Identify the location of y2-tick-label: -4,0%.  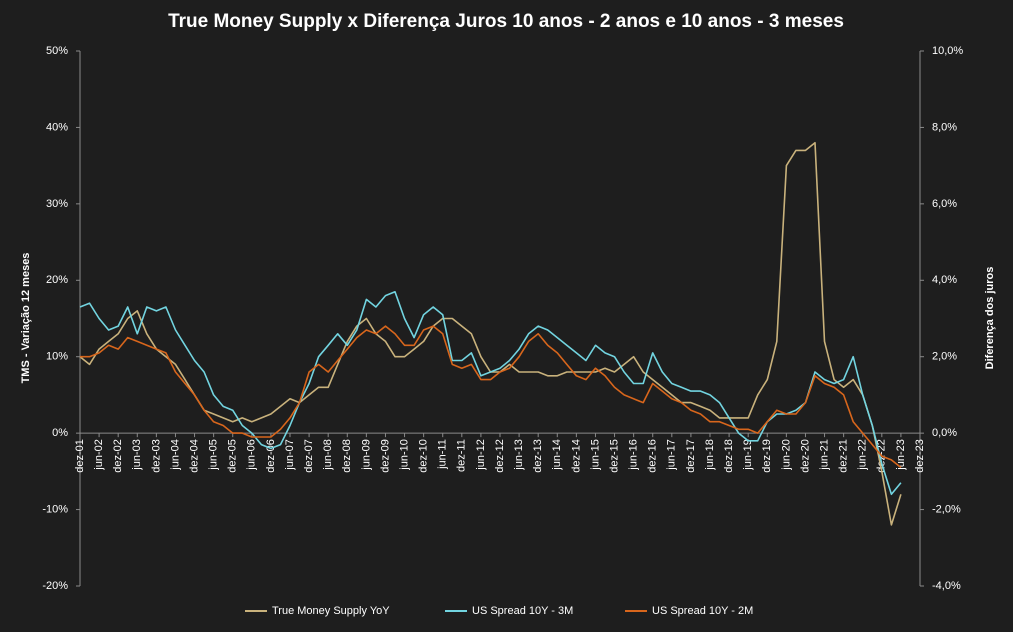
(946, 586).